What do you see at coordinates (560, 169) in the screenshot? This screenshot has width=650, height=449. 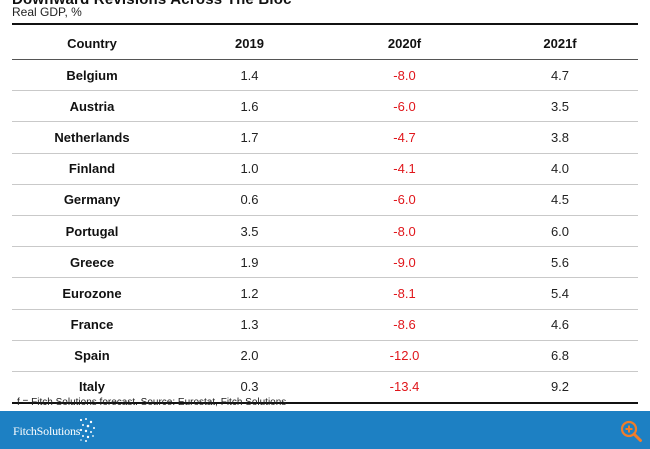 I see `value-cell: 4.0` at bounding box center [560, 169].